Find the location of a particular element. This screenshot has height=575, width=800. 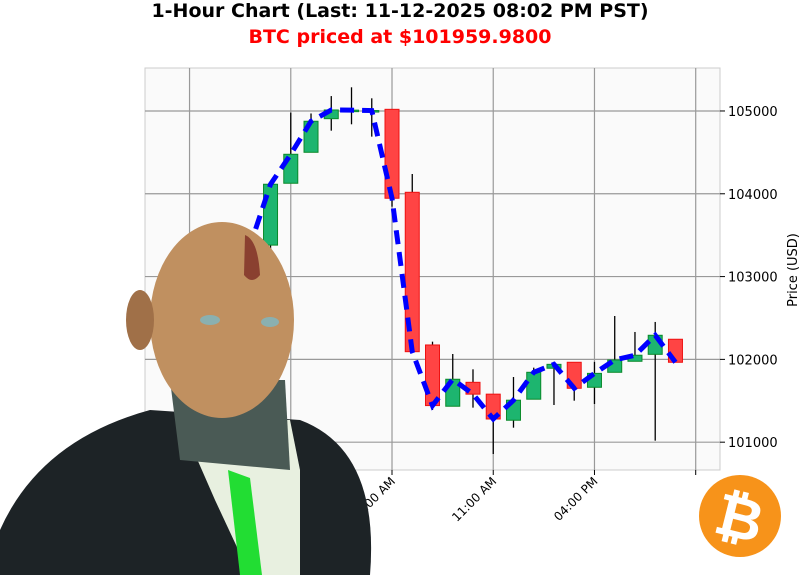

y-axis-label: Price (USD) is located at coordinates (793, 270).